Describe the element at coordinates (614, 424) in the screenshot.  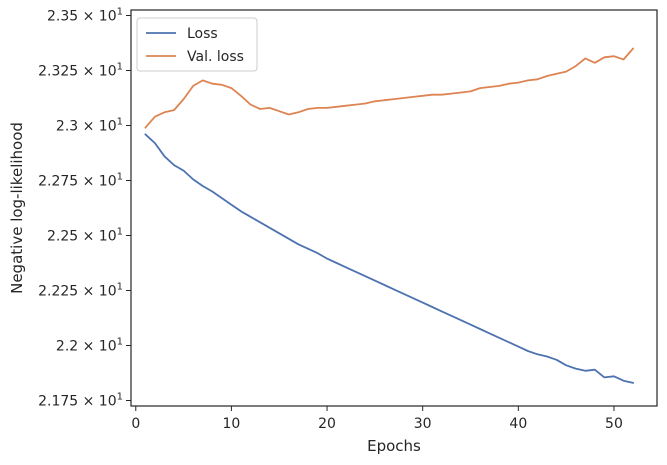
I see `x-tick-label: 50` at that location.